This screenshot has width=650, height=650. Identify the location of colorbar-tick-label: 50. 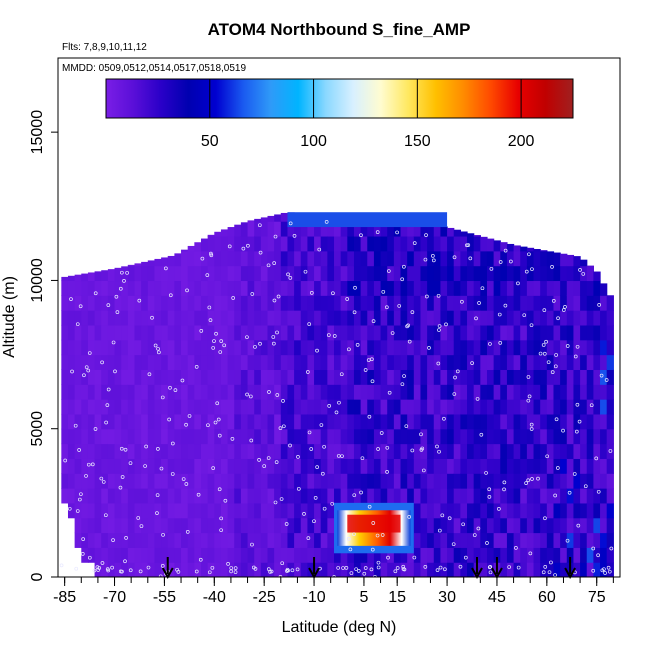
(210, 141).